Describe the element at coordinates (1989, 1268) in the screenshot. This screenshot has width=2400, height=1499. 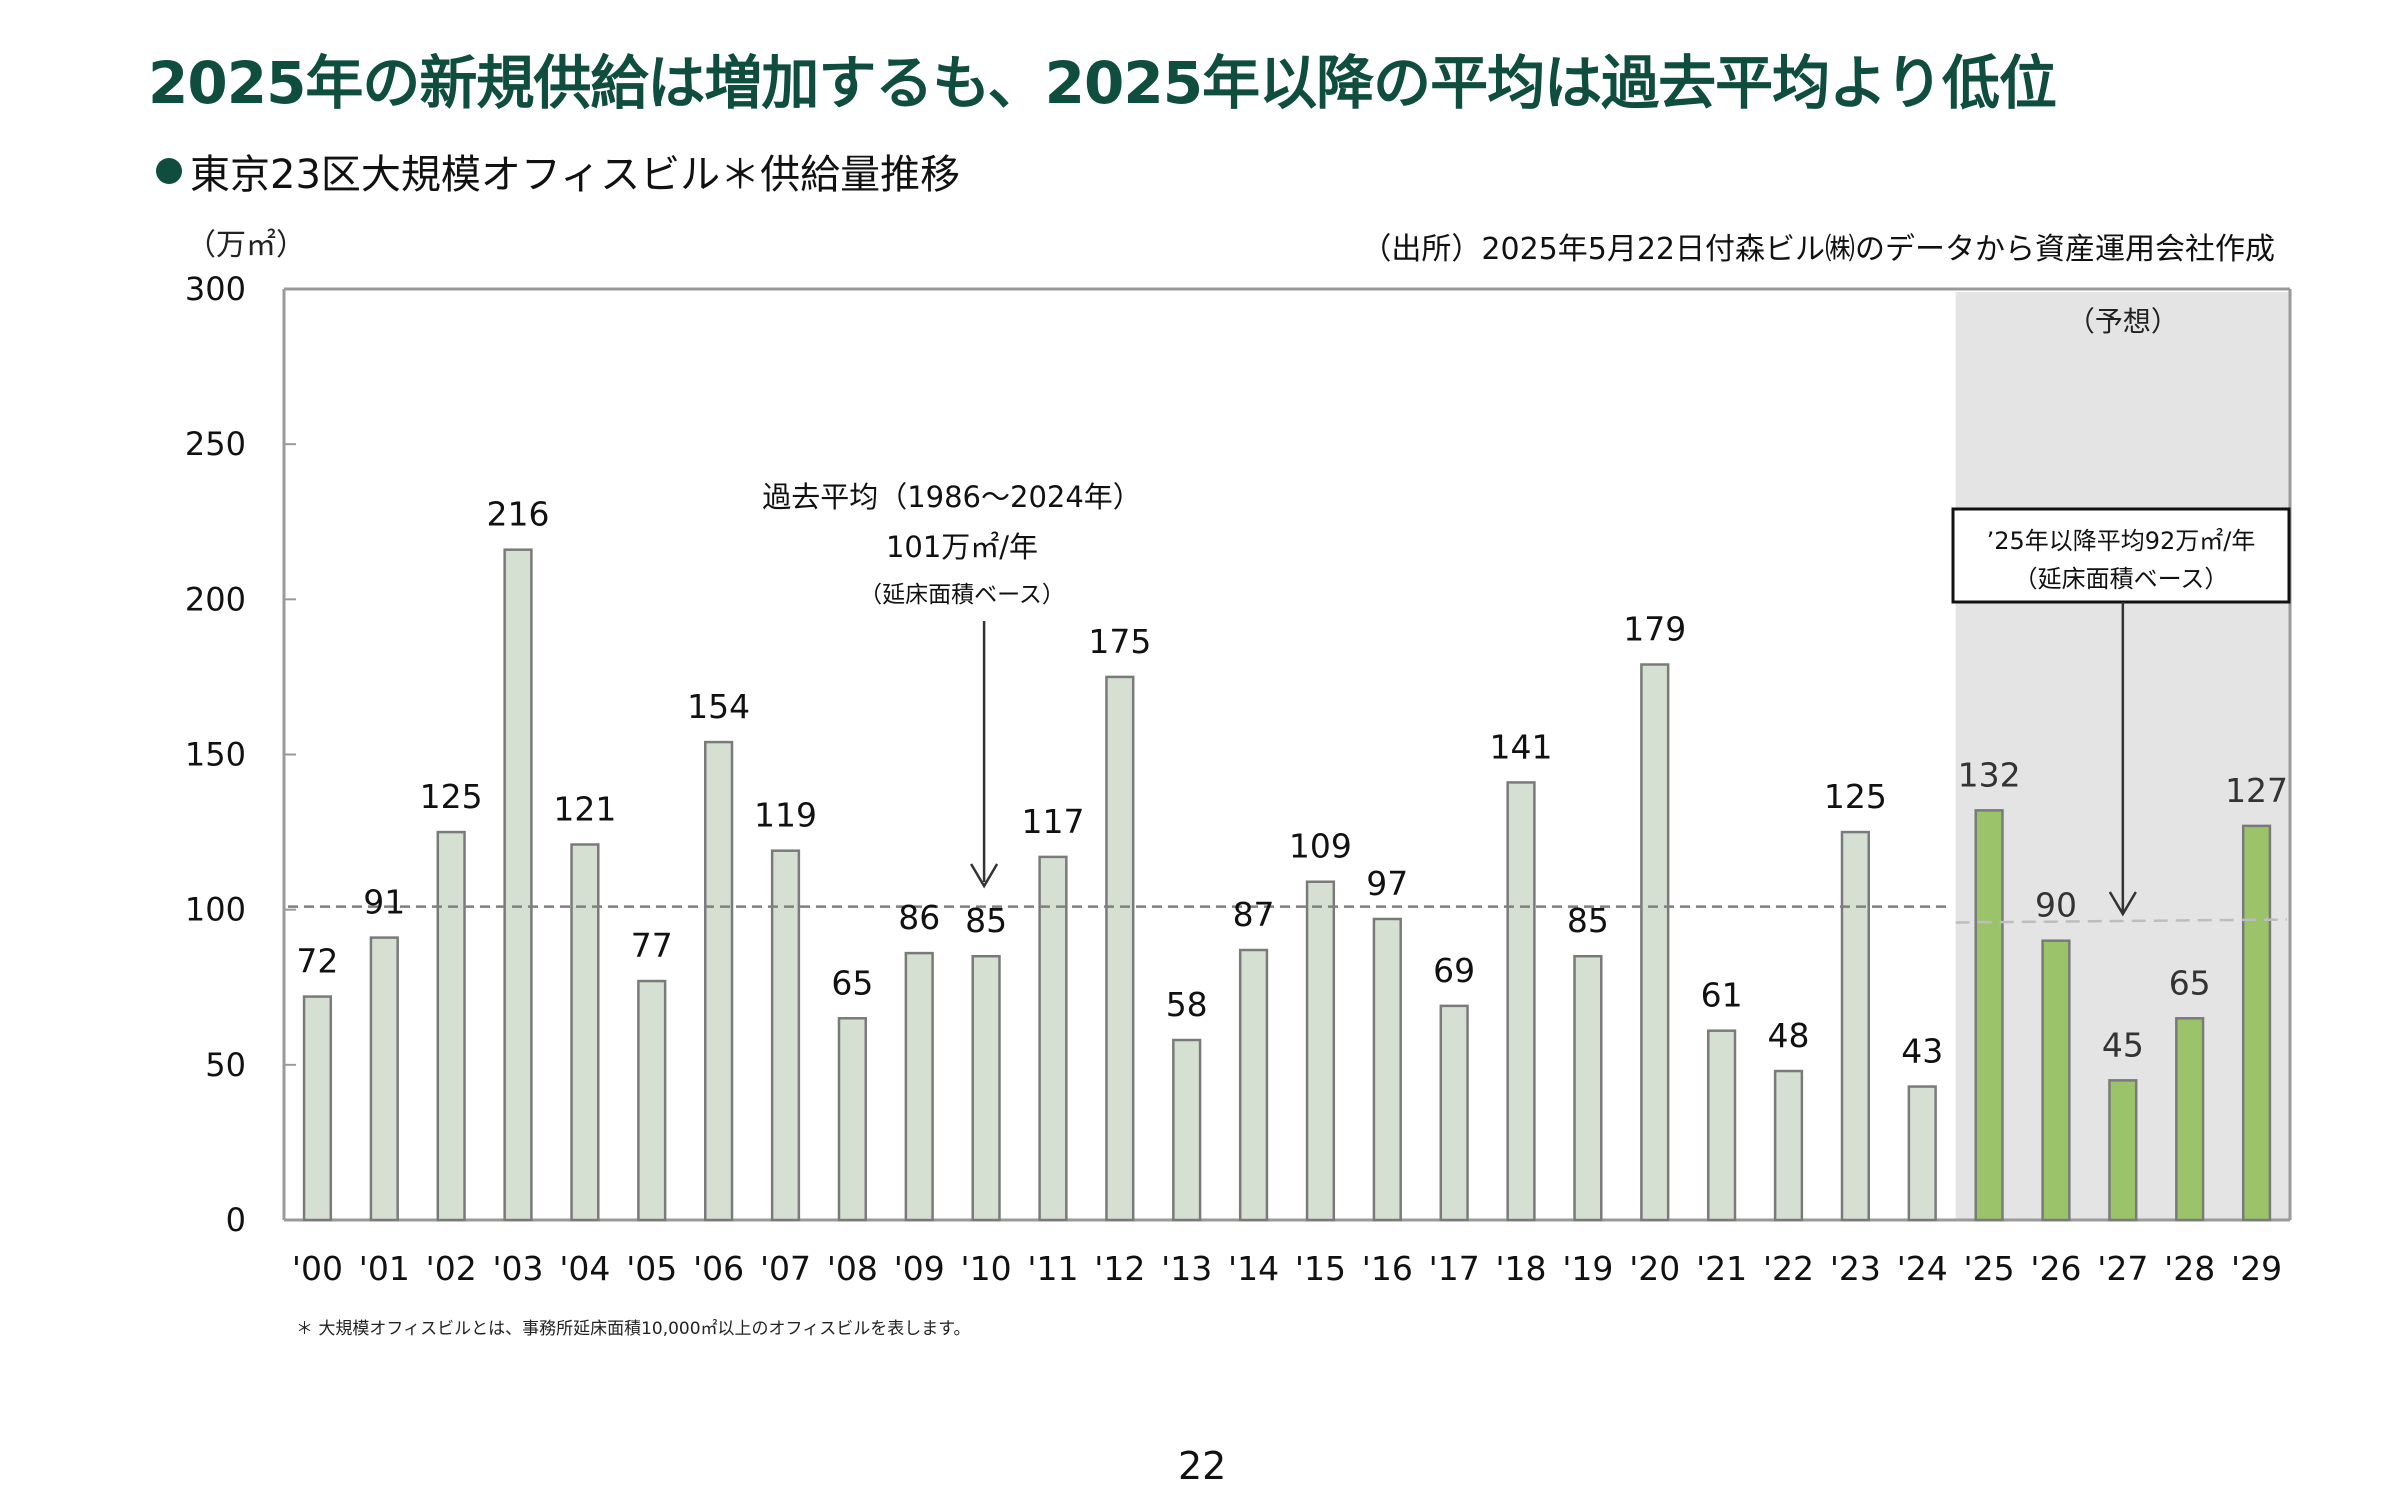
I see `x-tick-label: '25` at that location.